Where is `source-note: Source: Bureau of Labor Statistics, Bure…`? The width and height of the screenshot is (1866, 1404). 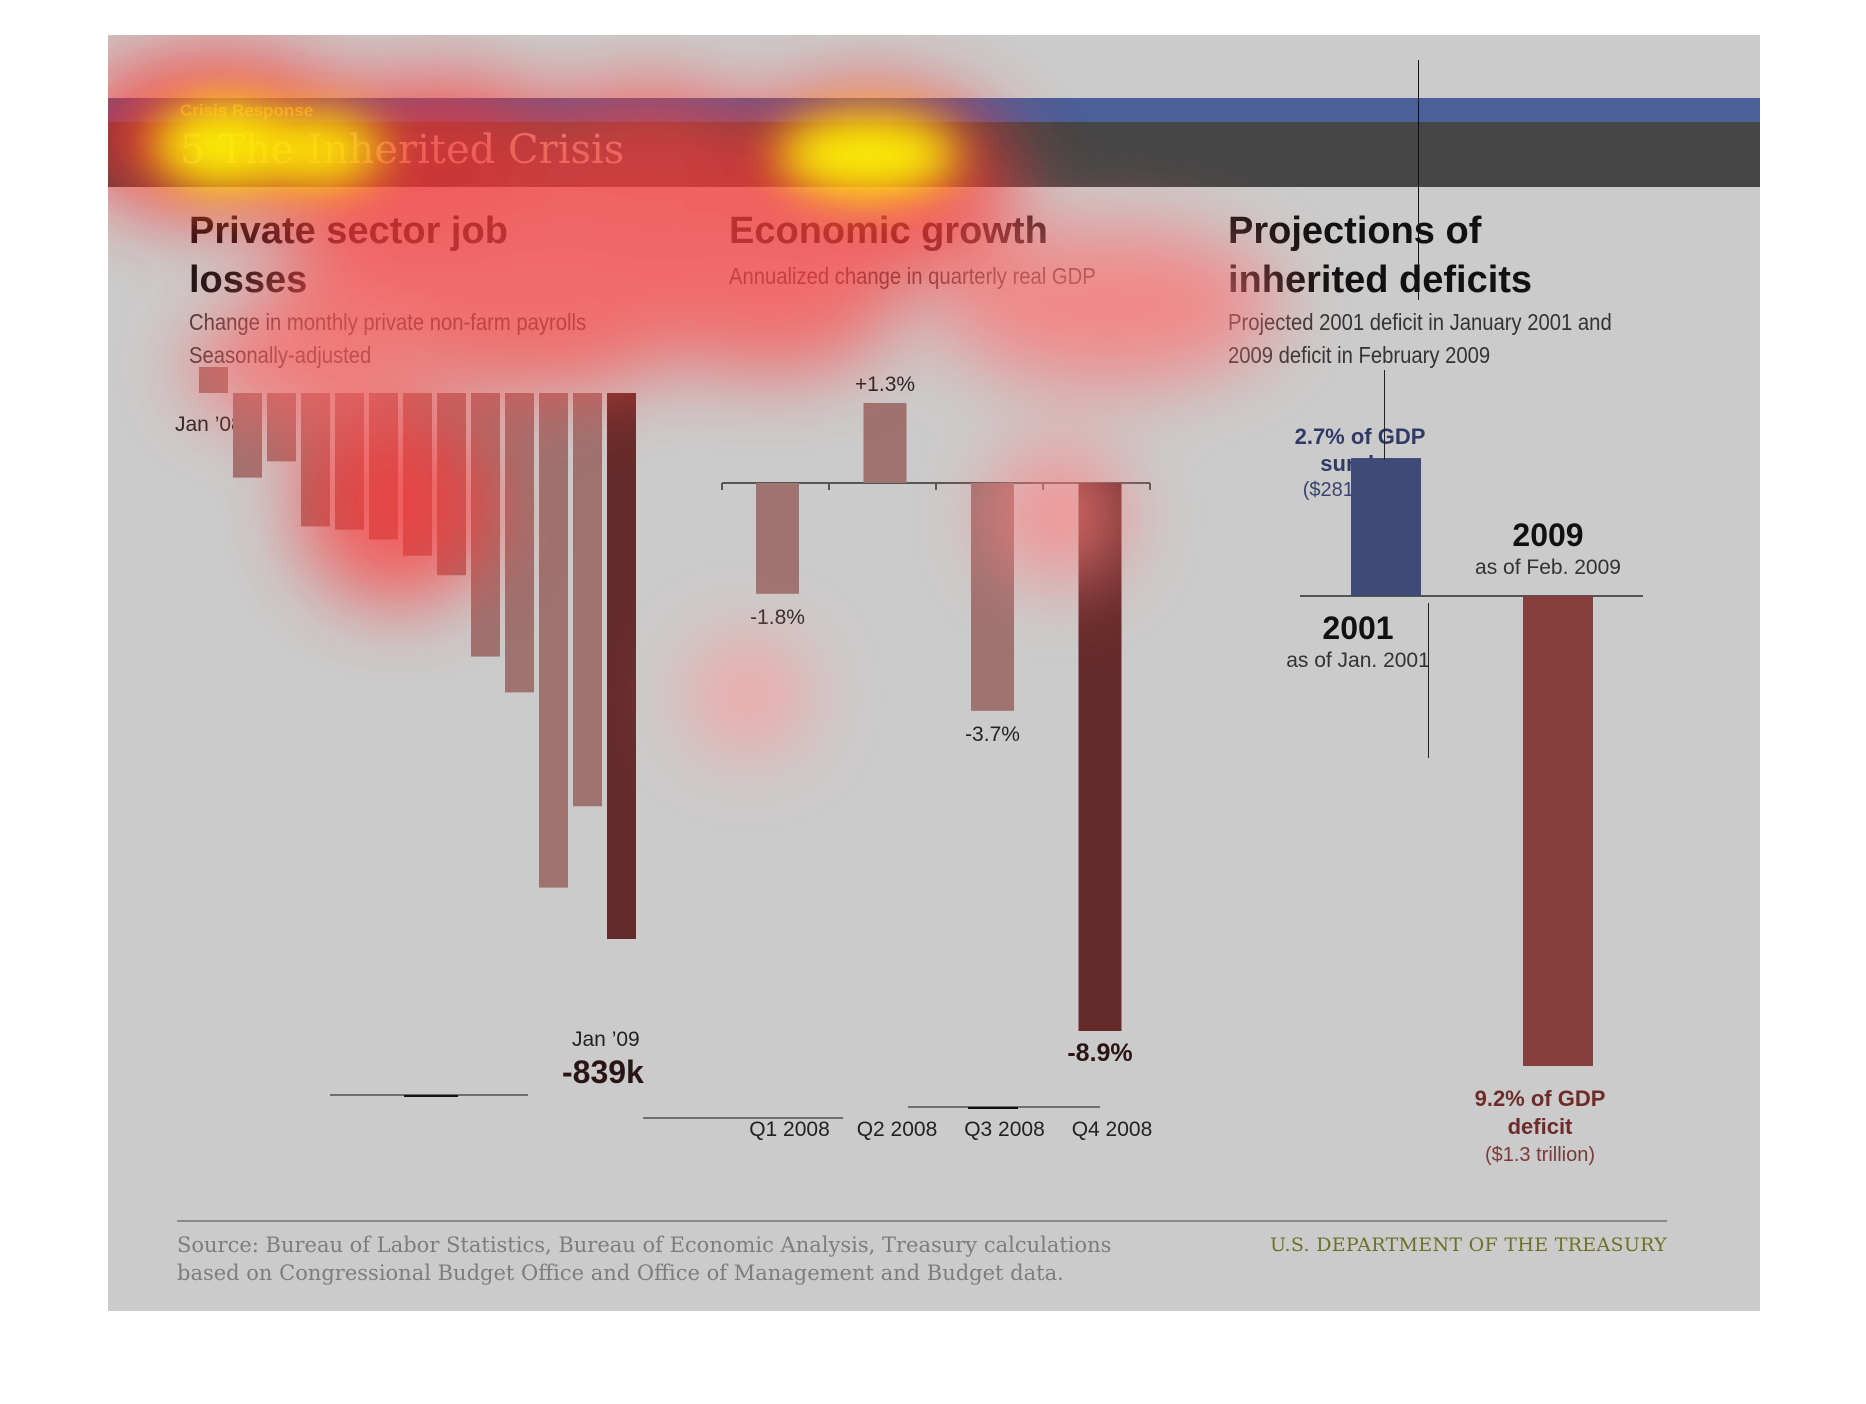 source-note: Source: Bureau of Labor Statistics, Bure… is located at coordinates (677, 1259).